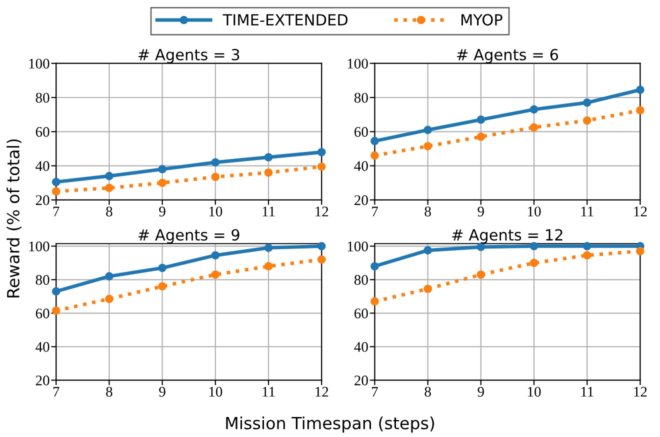  Describe the element at coordinates (14, 218) in the screenshot. I see `y-axis-title: Reward (% of total)` at that location.